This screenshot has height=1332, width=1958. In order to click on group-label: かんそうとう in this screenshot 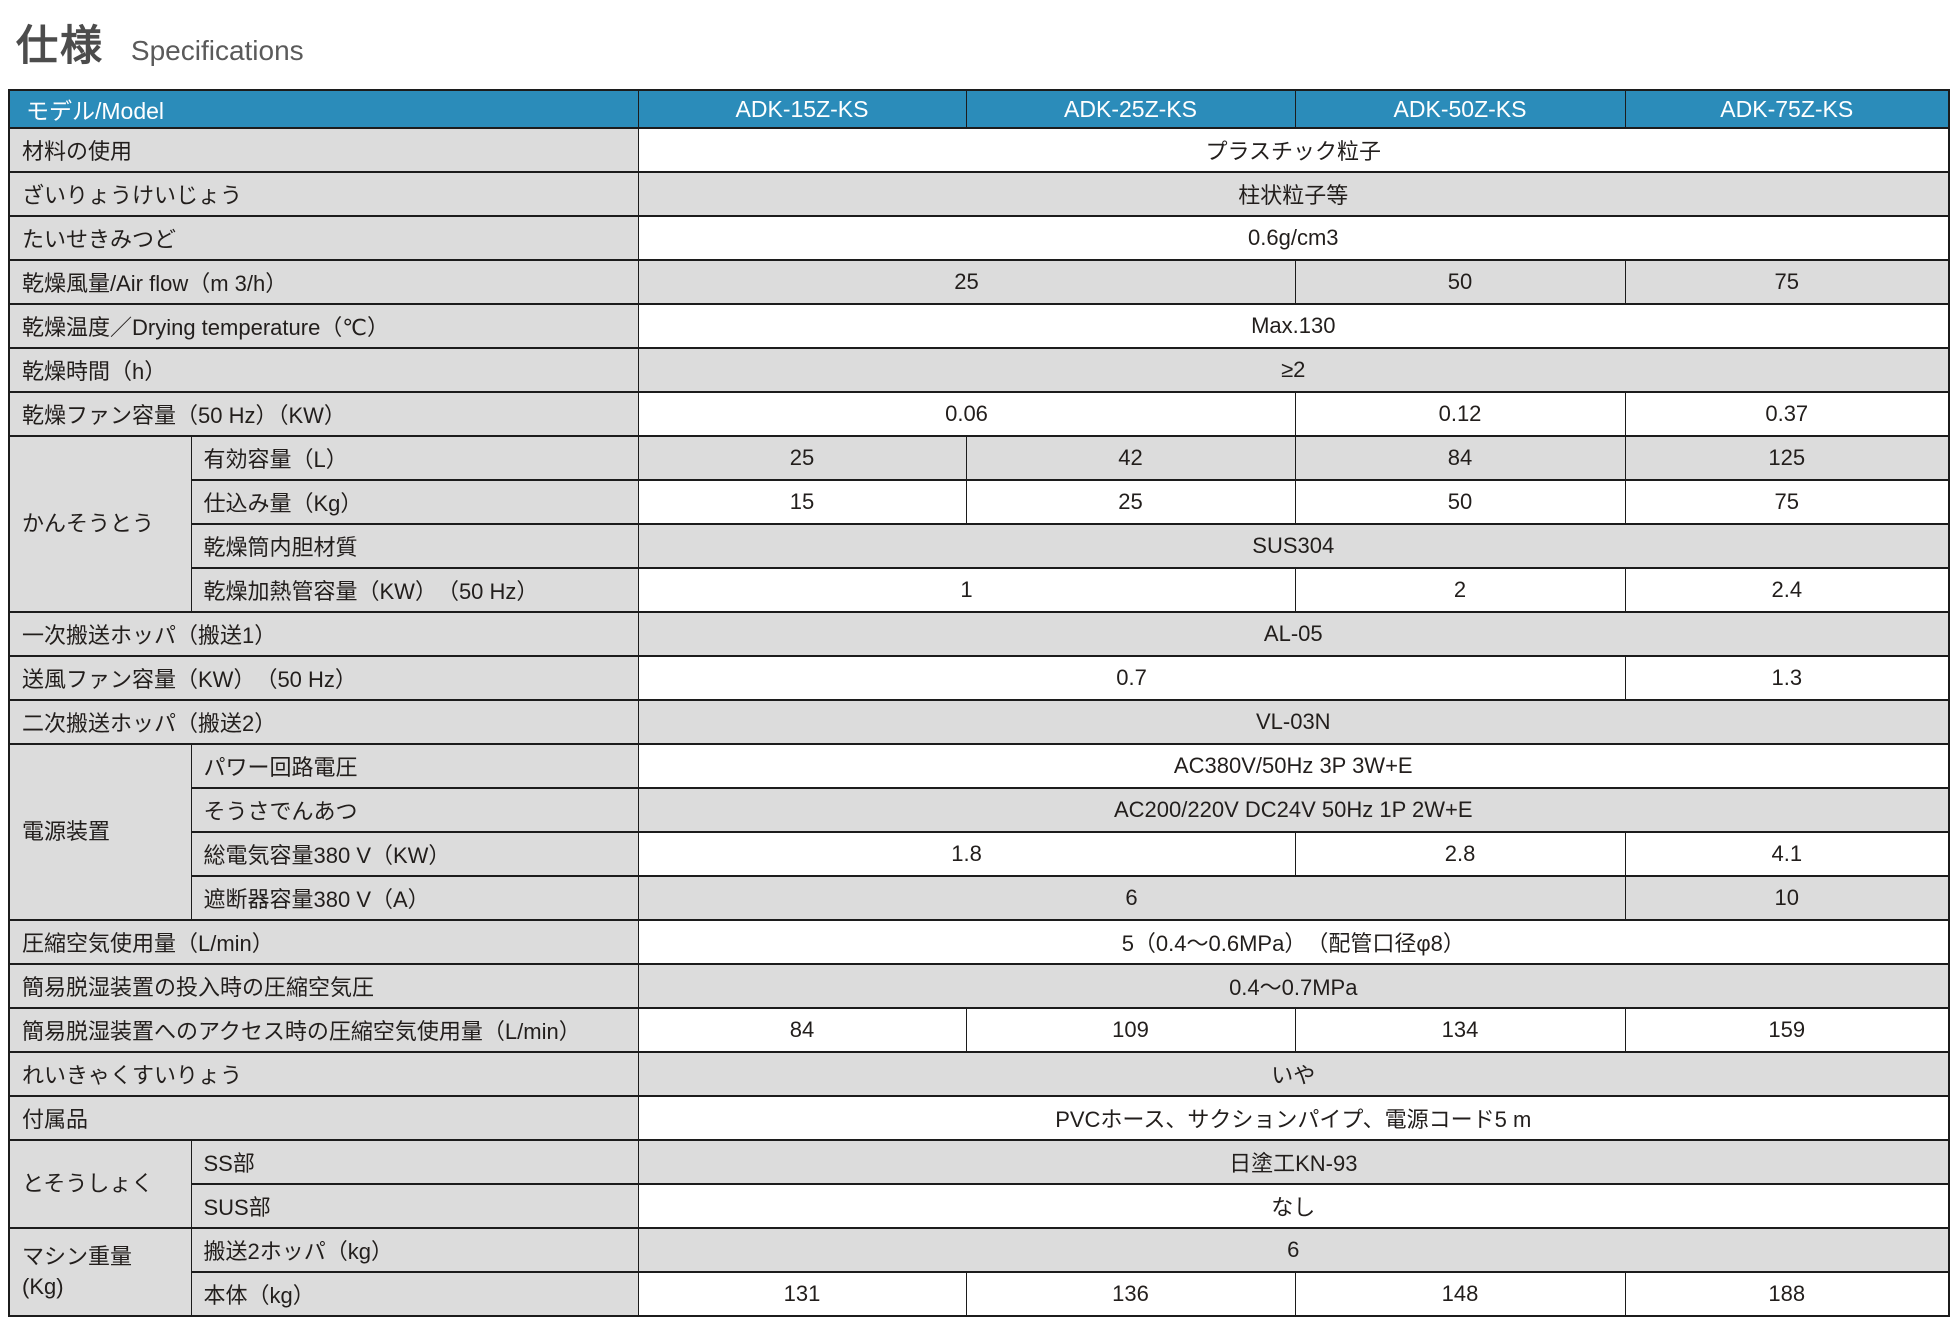, I will do `click(100, 524)`.